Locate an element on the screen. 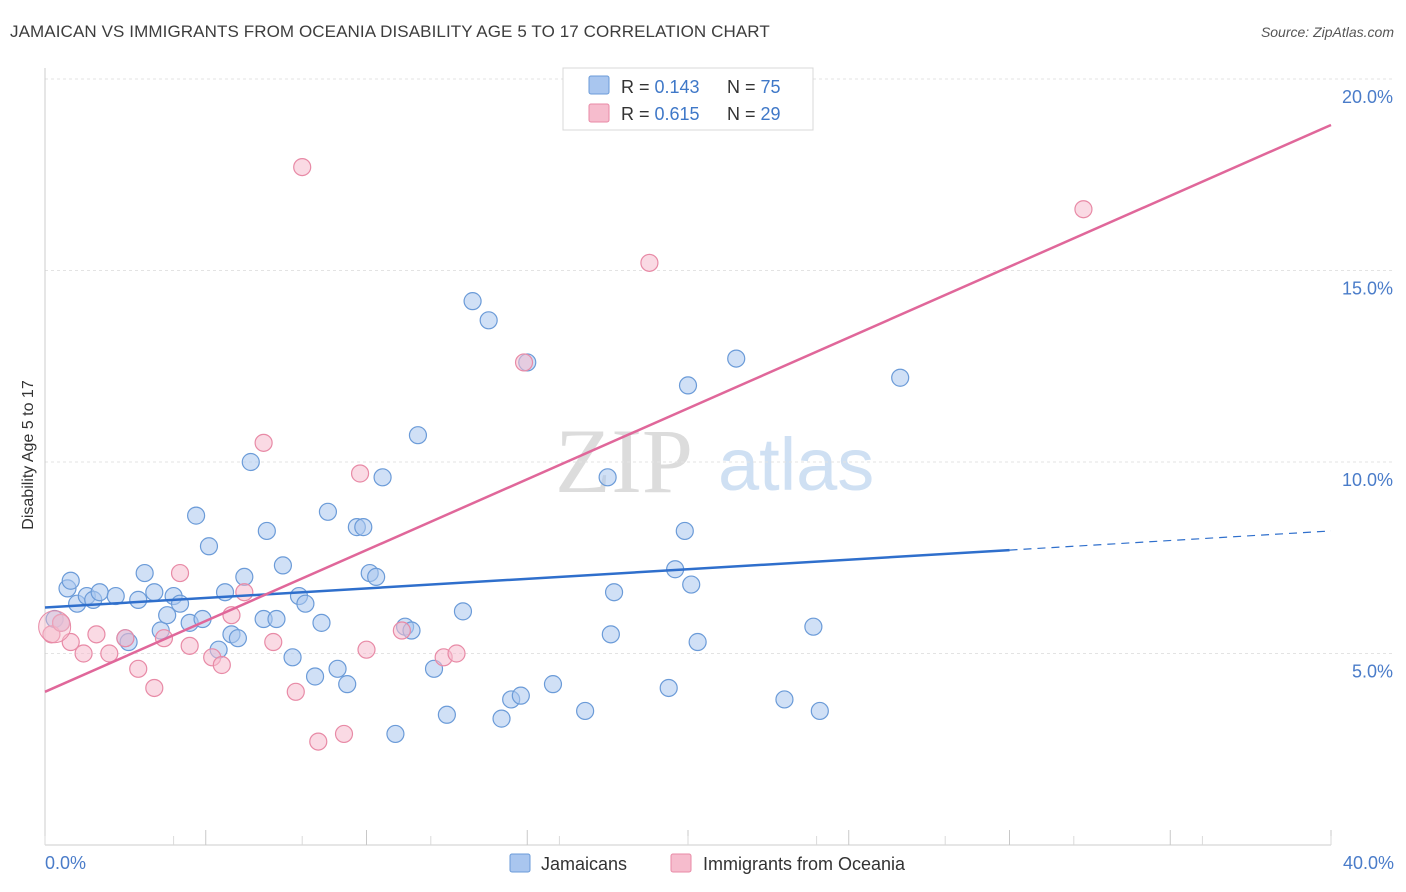  bottom-legend: Jamaicans Immigrants from Oceania is located at coordinates (707, 863).